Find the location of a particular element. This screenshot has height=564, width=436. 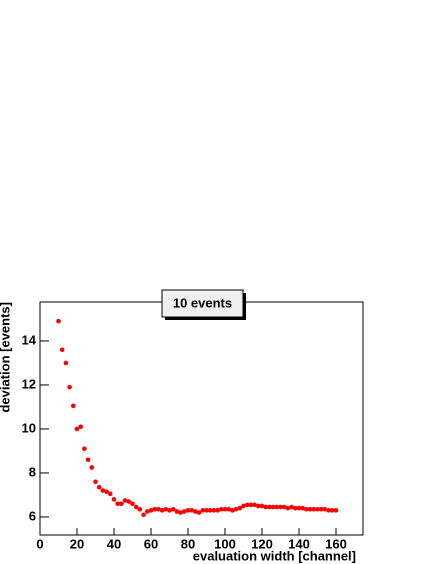

x-tick-label: 0 is located at coordinates (39, 543).